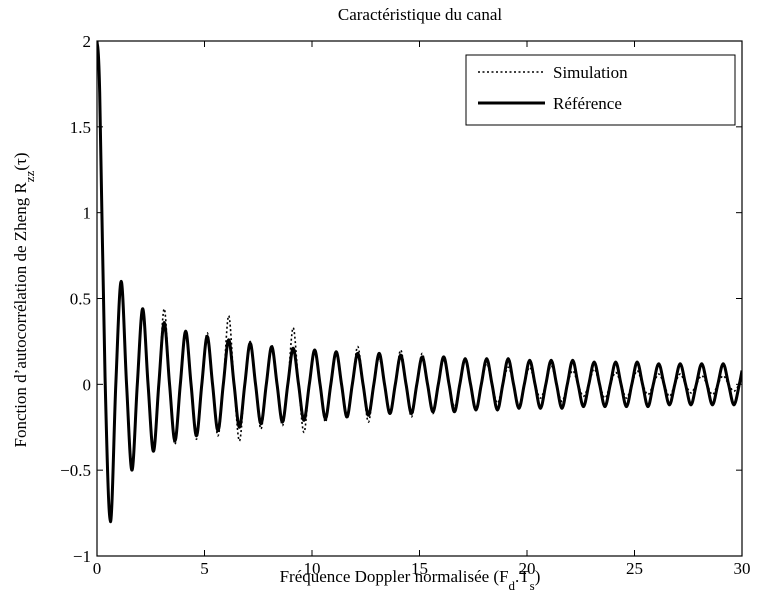 The height and width of the screenshot is (591, 758). What do you see at coordinates (420, 14) in the screenshot?
I see `chart-title: Caractéristique du canal` at bounding box center [420, 14].